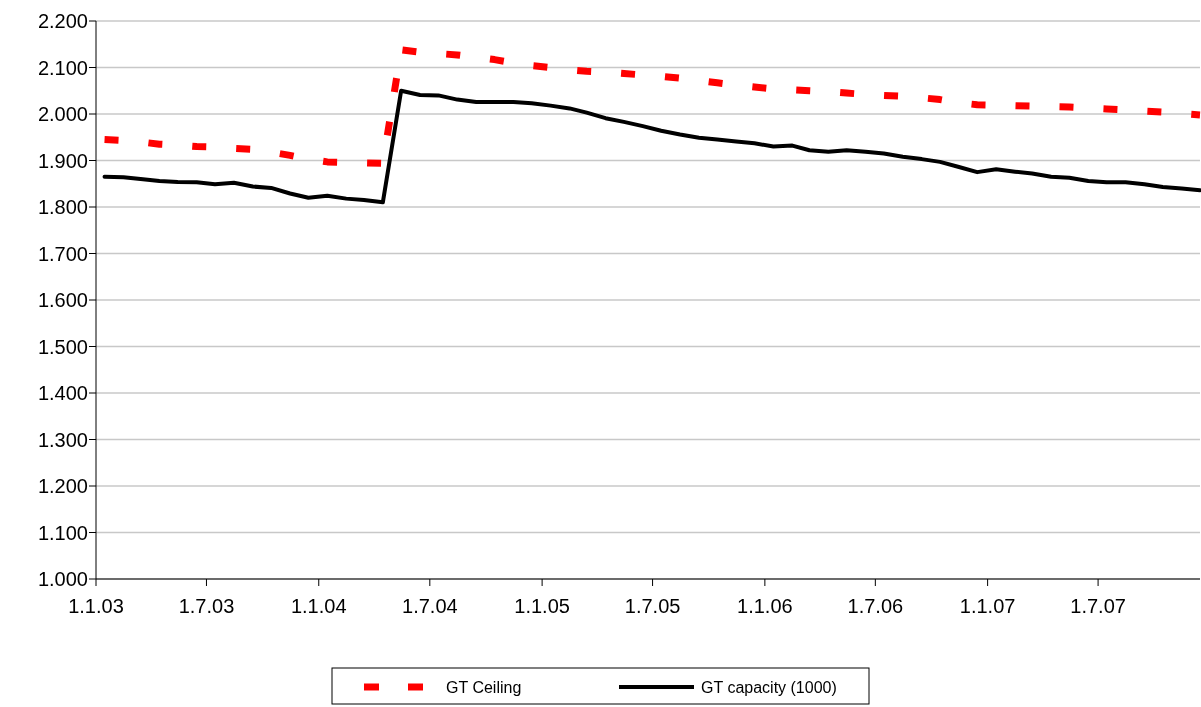 This screenshot has height=707, width=1201. Describe the element at coordinates (62, 207) in the screenshot. I see `y-tick-label: 1.800` at that location.